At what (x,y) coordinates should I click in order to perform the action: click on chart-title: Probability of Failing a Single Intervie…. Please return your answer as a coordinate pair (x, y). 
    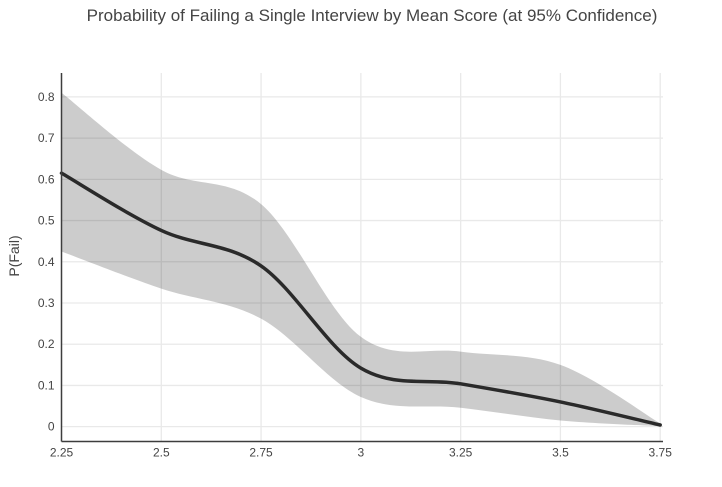
    Looking at the image, I should click on (372, 15).